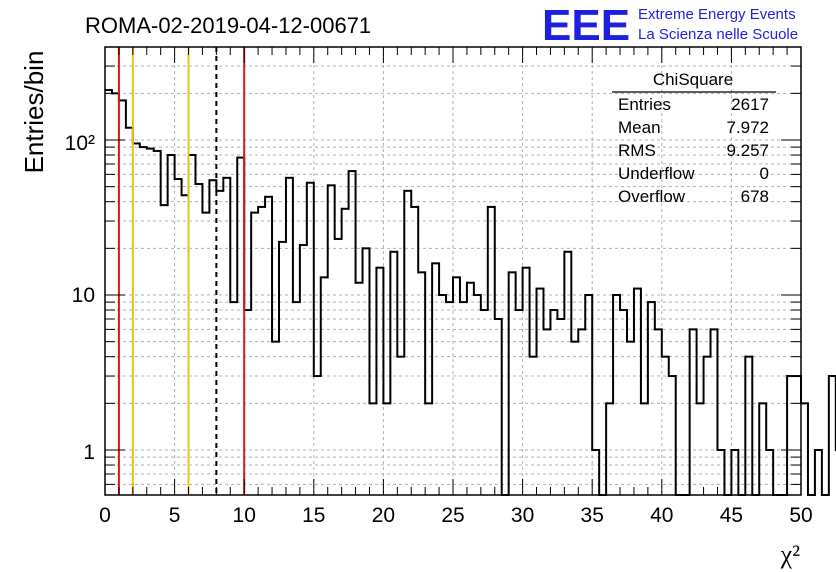 This screenshot has height=572, width=836. What do you see at coordinates (652, 196) in the screenshot?
I see `stats-label-overflow: Overflow` at bounding box center [652, 196].